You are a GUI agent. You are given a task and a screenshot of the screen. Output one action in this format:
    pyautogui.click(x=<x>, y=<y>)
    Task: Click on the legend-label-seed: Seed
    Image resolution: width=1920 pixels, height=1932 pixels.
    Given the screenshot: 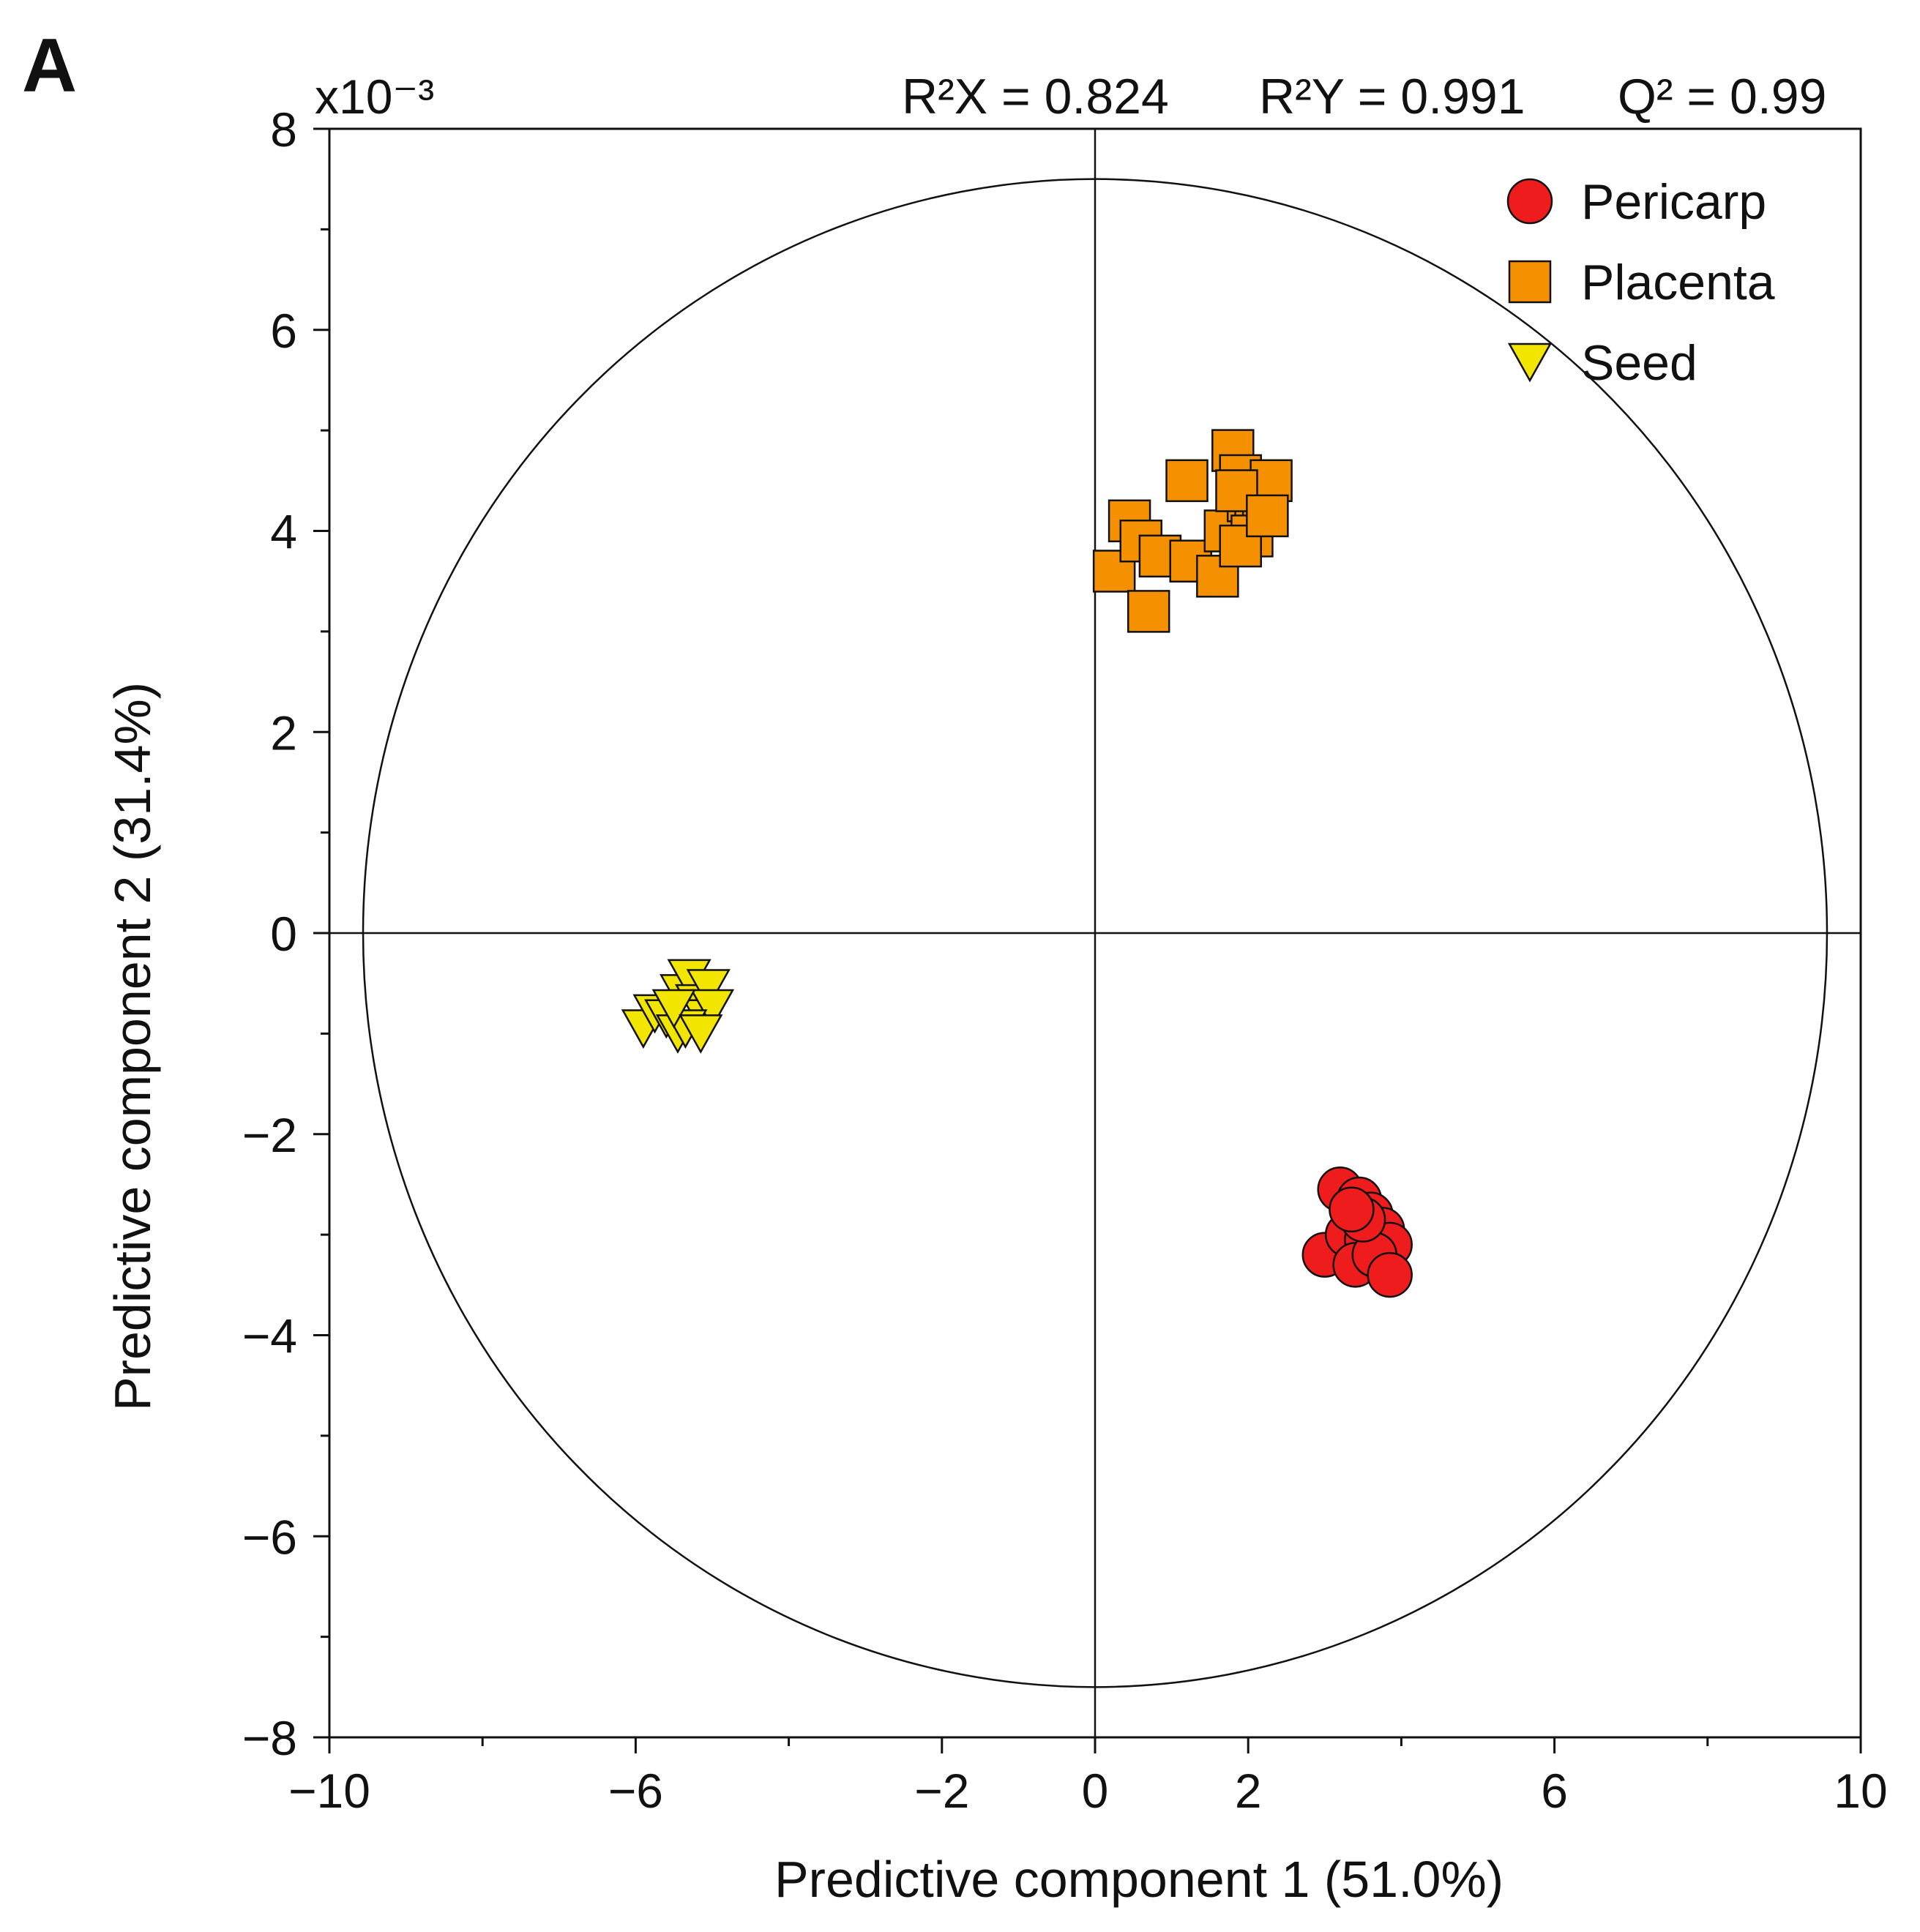 What is the action you would take?
    pyautogui.click(x=1639, y=363)
    